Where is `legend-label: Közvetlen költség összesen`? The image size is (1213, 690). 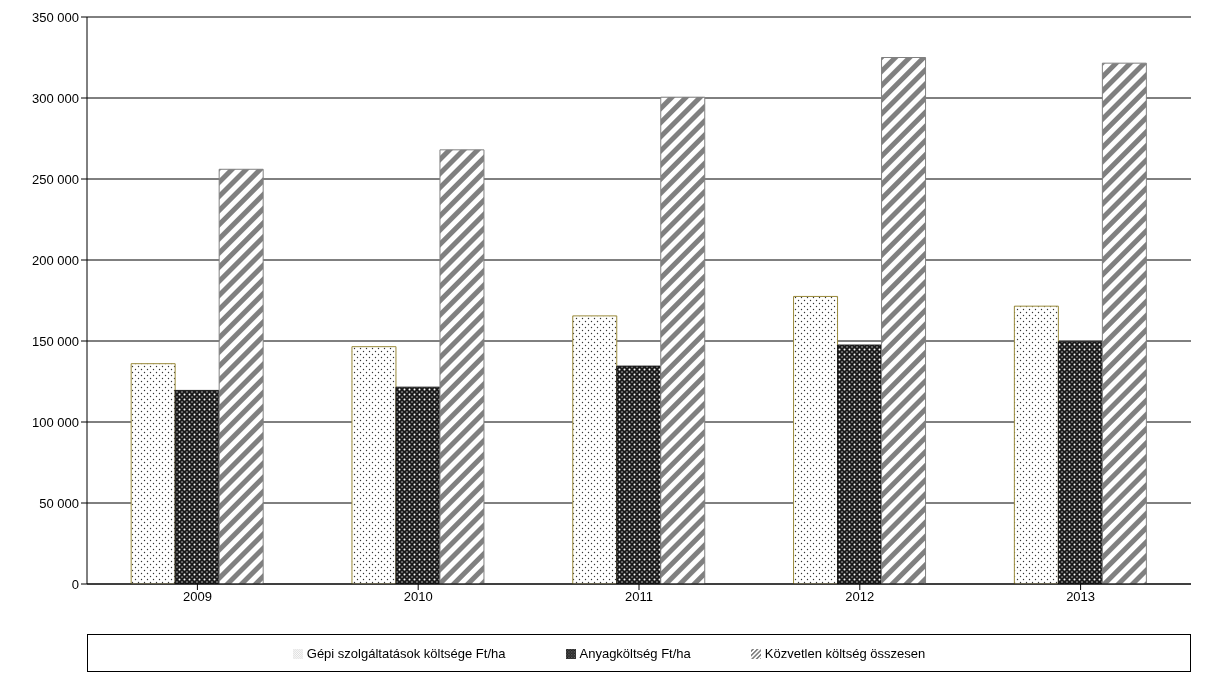
legend-label: Közvetlen költség összesen is located at coordinates (845, 653).